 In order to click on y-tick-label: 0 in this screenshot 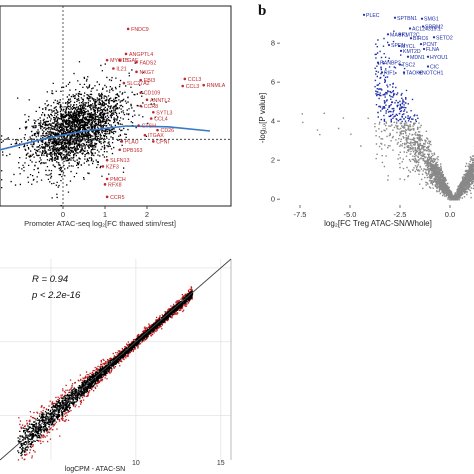, I will do `click(273, 199)`.